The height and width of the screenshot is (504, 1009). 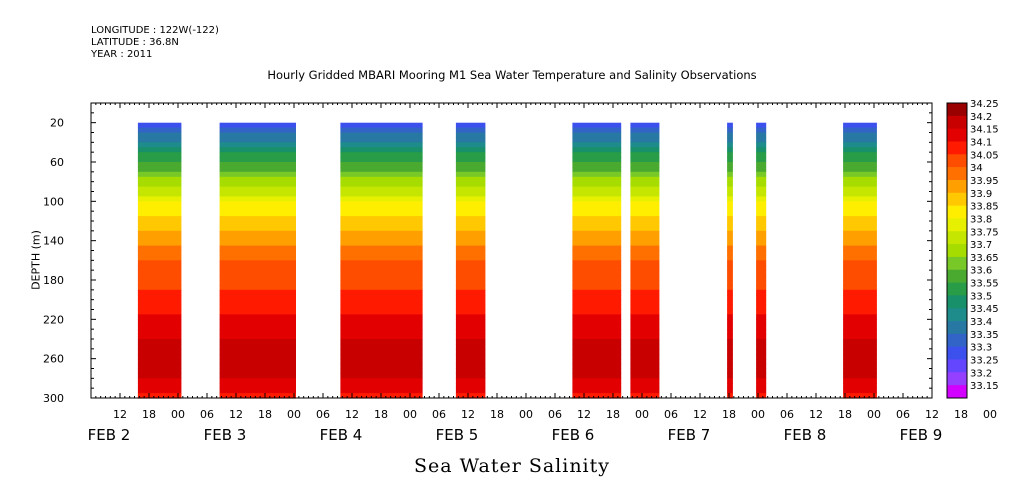 I want to click on colorbar-label: 33.5, so click(x=981, y=296).